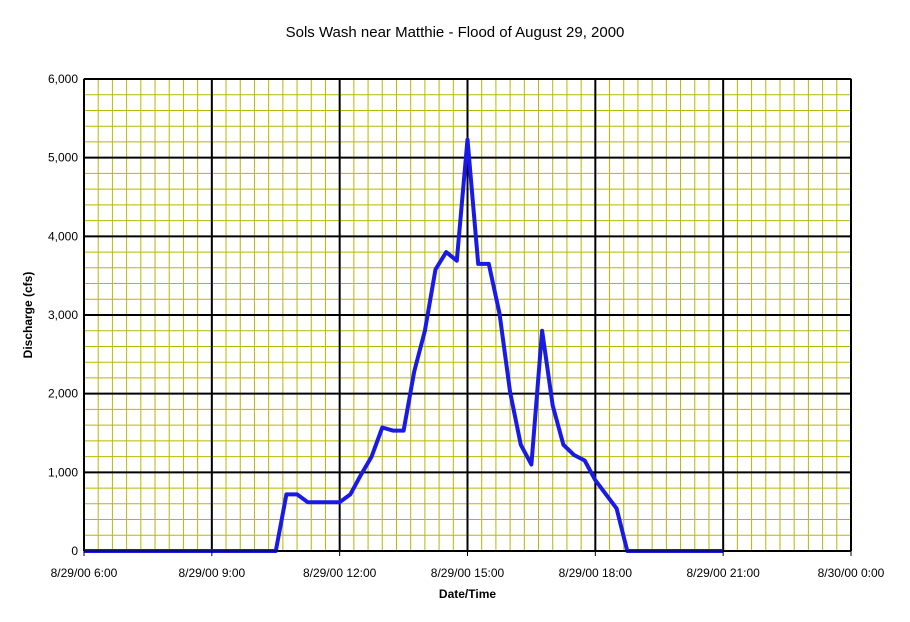 The image size is (910, 622). I want to click on x-tick-label: 8/29/00 15:00, so click(468, 573).